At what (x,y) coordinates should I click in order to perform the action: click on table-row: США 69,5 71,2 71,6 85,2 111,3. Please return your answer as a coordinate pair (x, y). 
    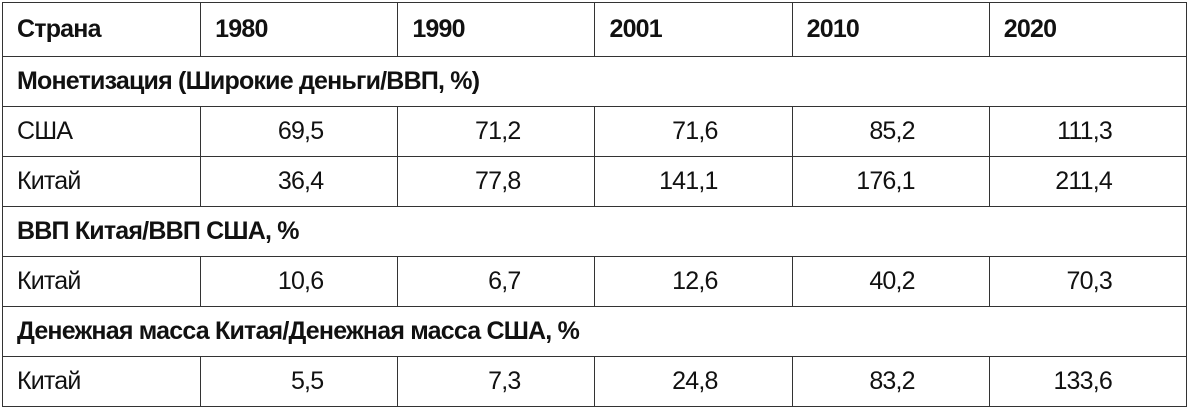
    Looking at the image, I should click on (594, 131).